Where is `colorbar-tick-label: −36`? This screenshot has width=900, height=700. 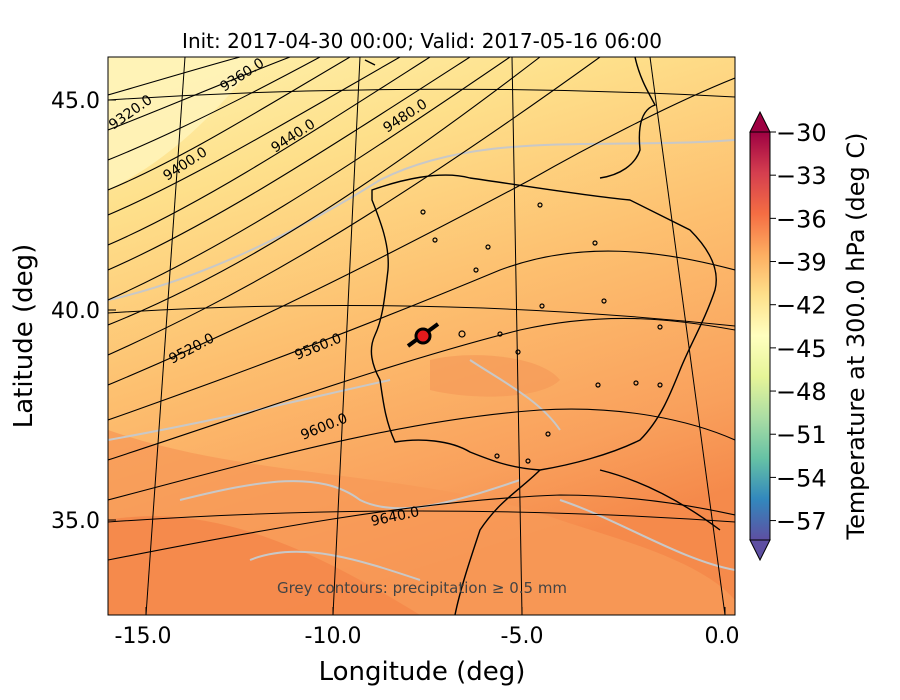
colorbar-tick-label: −36 is located at coordinates (801, 219).